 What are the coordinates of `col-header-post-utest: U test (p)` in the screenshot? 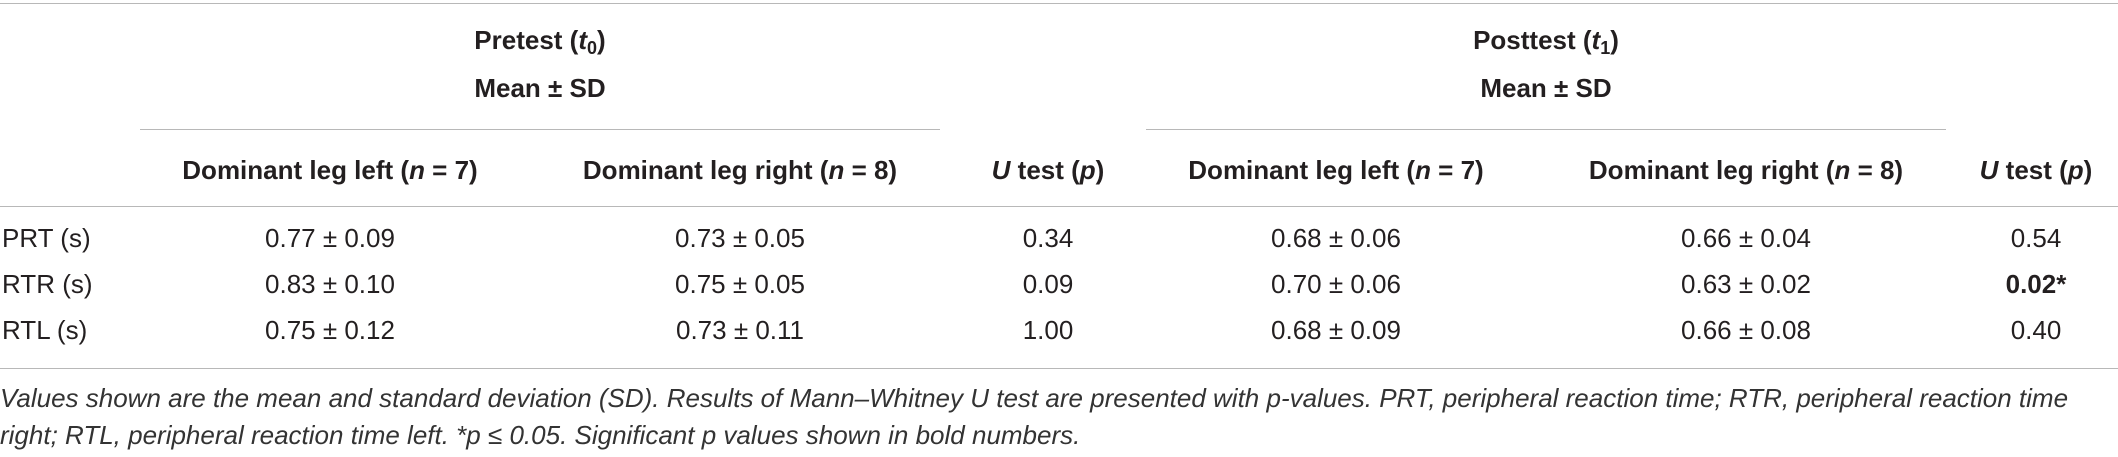 It's located at (2036, 170).